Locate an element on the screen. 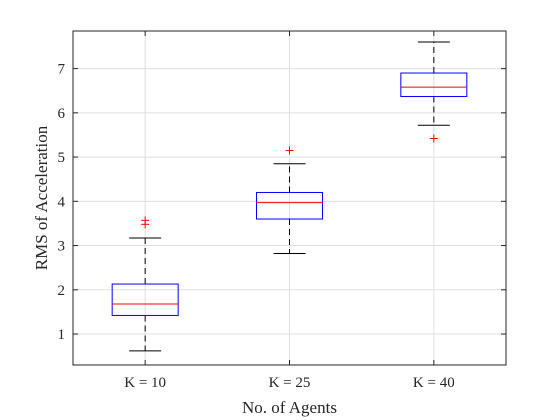 This screenshot has width=560, height=420. y-tick-label: 4 is located at coordinates (62, 202).